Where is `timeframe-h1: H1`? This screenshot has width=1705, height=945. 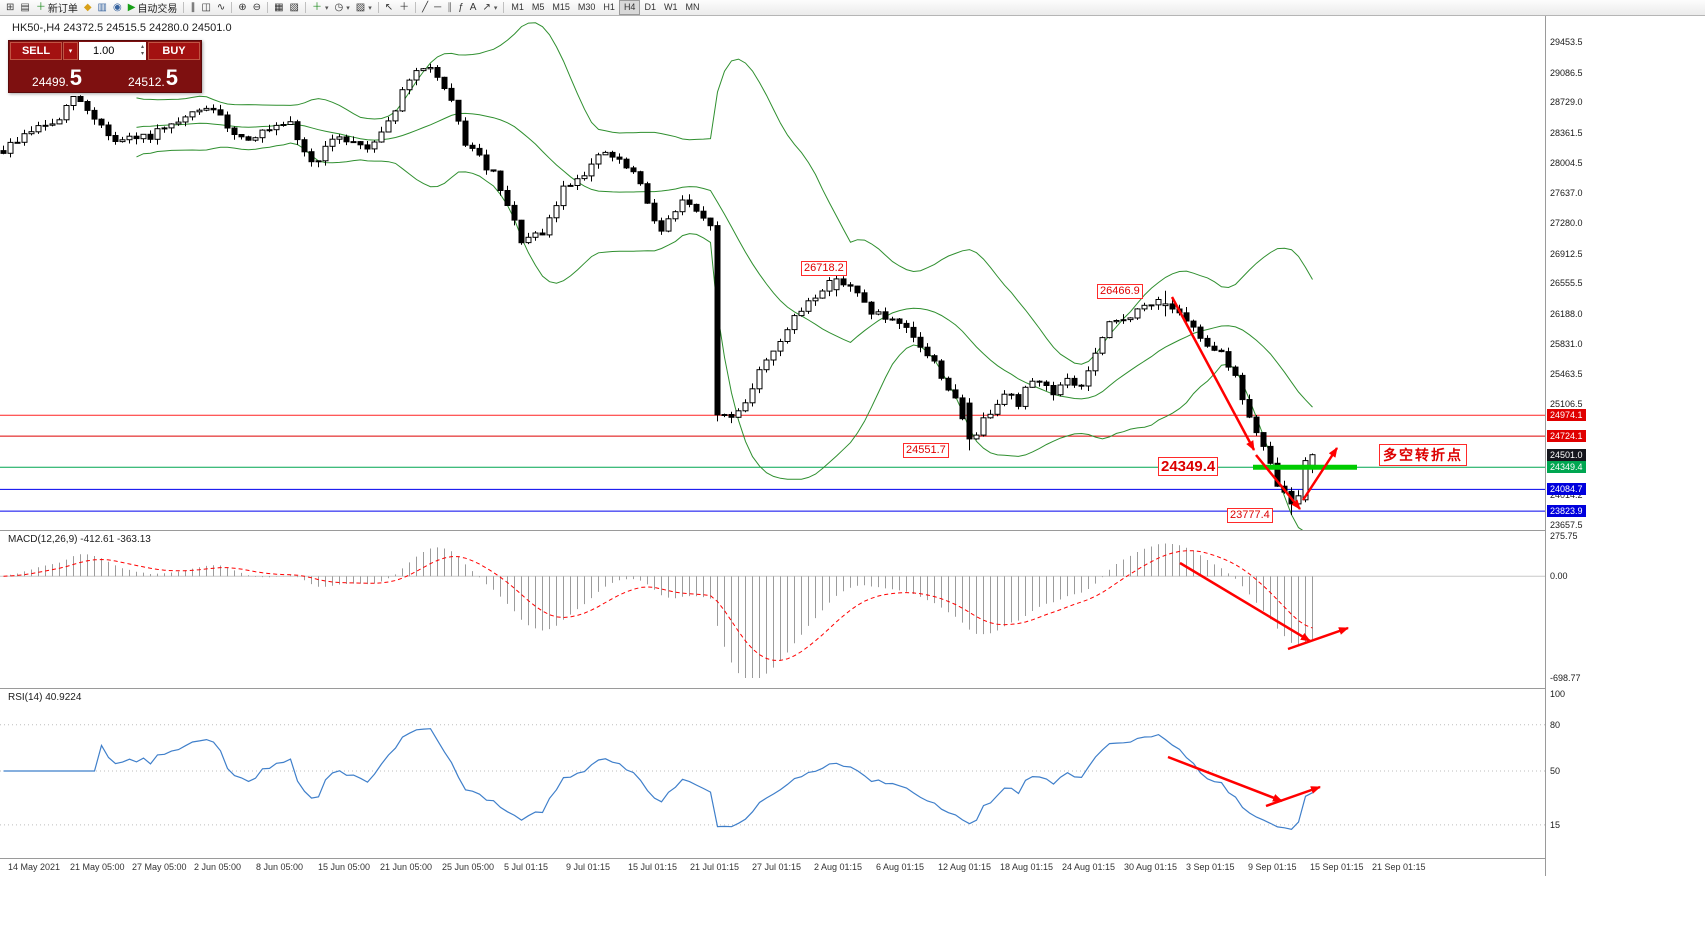 timeframe-h1: H1 is located at coordinates (609, 7).